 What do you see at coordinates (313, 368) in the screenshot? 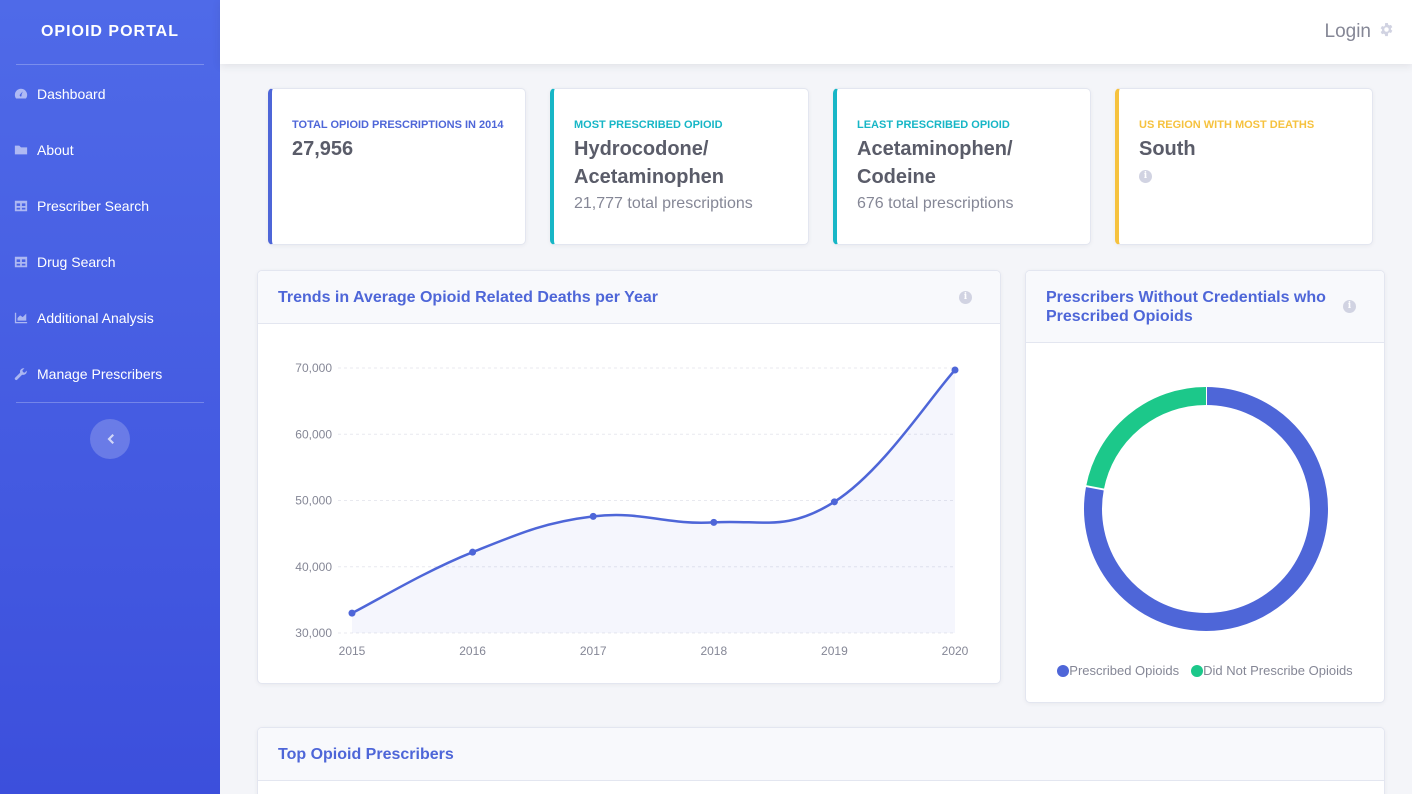
I see `y-tick-label: 70,000` at bounding box center [313, 368].